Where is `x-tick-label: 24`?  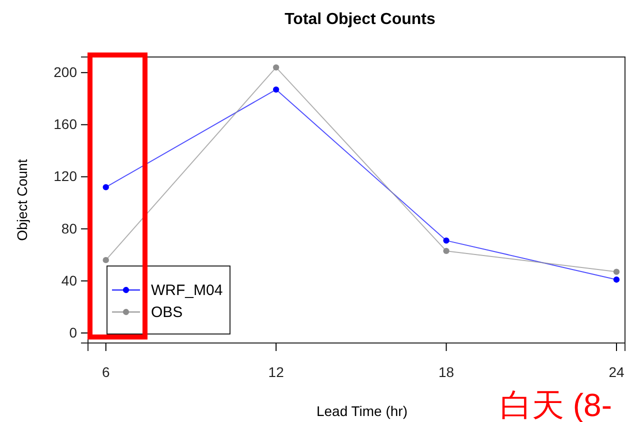 x-tick-label: 24 is located at coordinates (616, 372).